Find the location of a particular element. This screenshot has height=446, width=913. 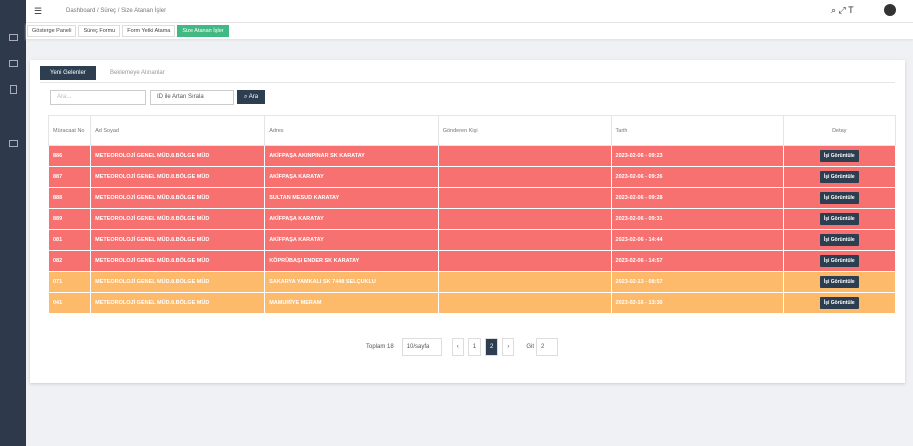

cell: SAKARYA YAMKALI SK 7448 SELÇUKLU is located at coordinates (351, 282).